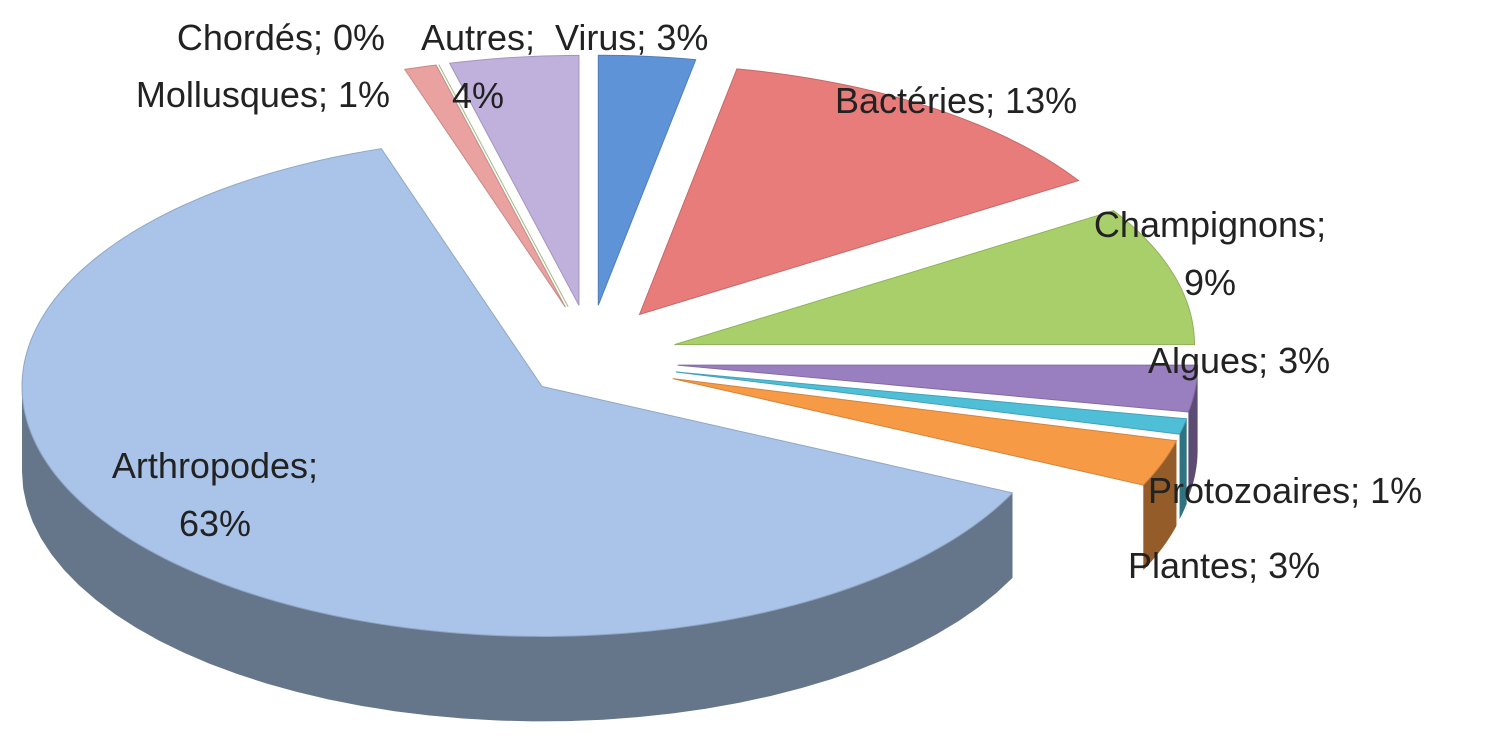 The image size is (1485, 738). Describe the element at coordinates (210, 465) in the screenshot. I see `label-category: Arthropodes` at that location.